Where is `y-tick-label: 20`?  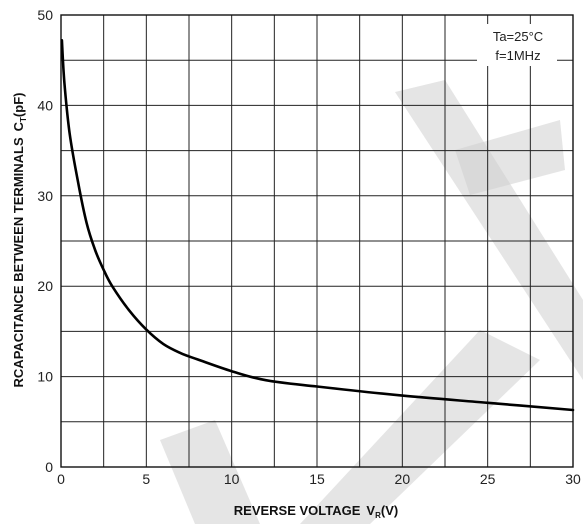
y-tick-label: 20 is located at coordinates (45, 286).